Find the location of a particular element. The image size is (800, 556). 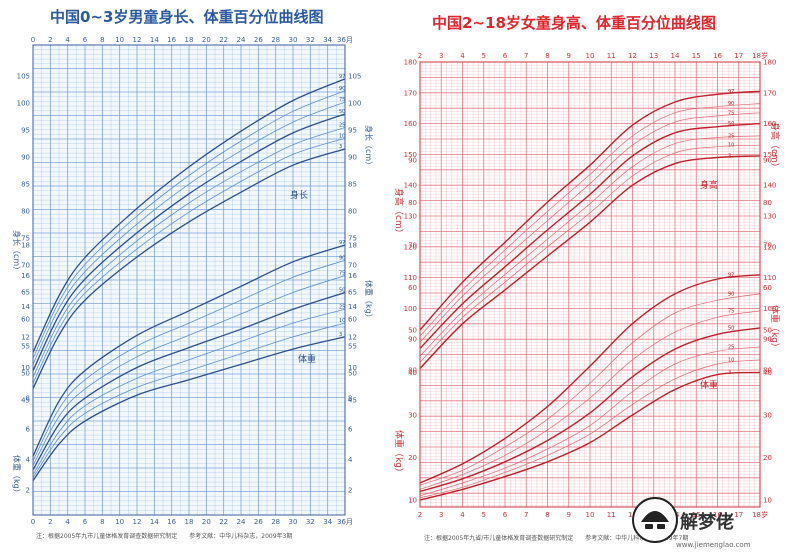

watermark-glasses-left-icon is located at coordinates (649, 526).